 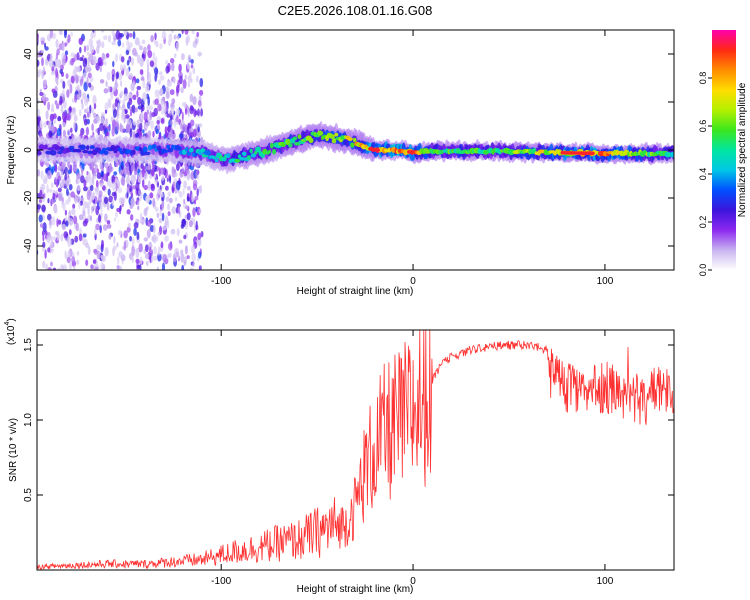 What do you see at coordinates (7, 324) in the screenshot?
I see `snr-scale-exponent: 4` at bounding box center [7, 324].